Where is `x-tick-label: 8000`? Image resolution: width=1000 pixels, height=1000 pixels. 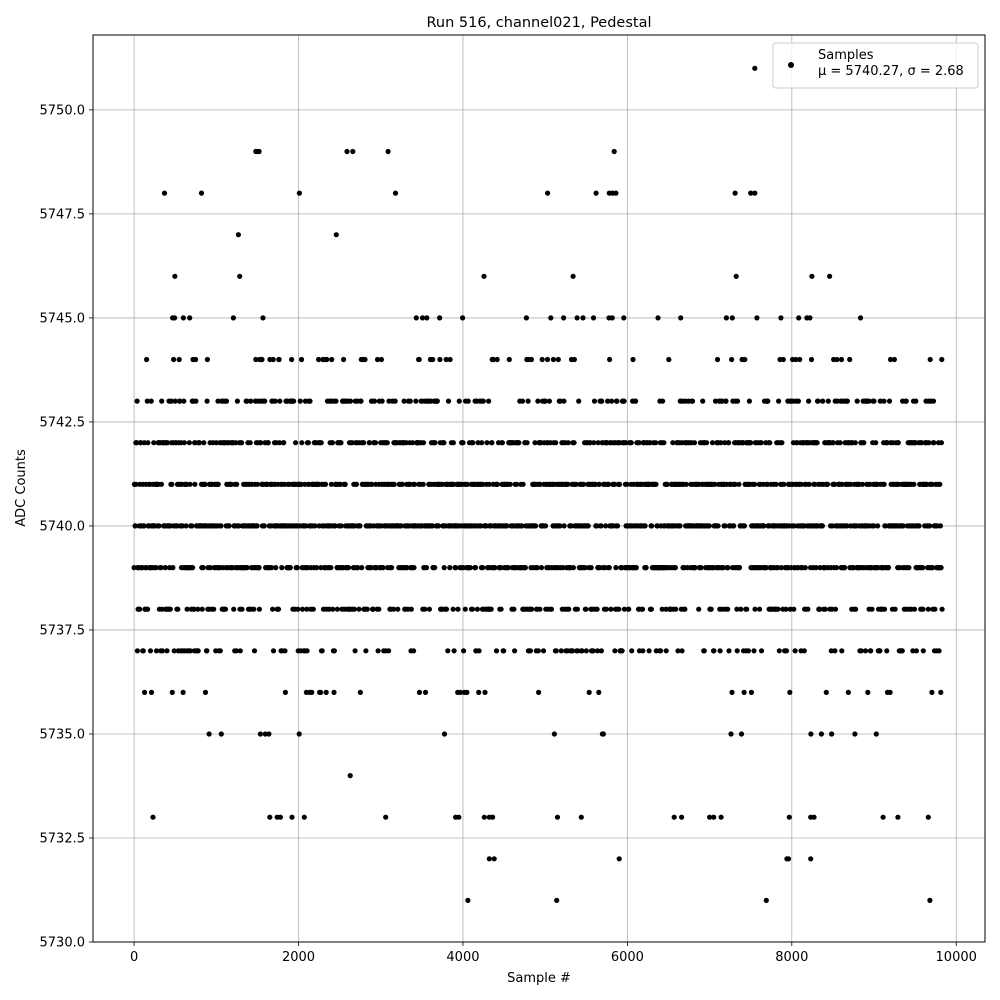
x-tick-label: 8000 is located at coordinates (791, 957).